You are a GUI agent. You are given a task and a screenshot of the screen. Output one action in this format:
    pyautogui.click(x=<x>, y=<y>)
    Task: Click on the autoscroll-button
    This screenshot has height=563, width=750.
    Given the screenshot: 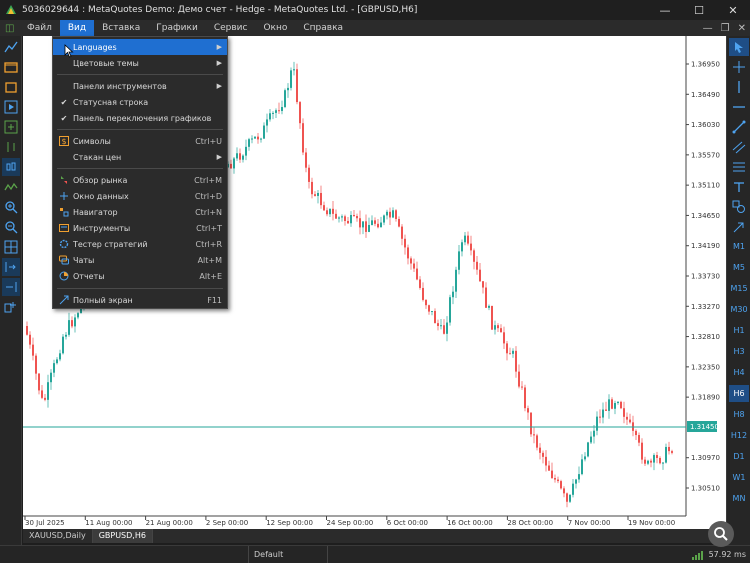 What is the action you would take?
    pyautogui.click(x=11, y=267)
    